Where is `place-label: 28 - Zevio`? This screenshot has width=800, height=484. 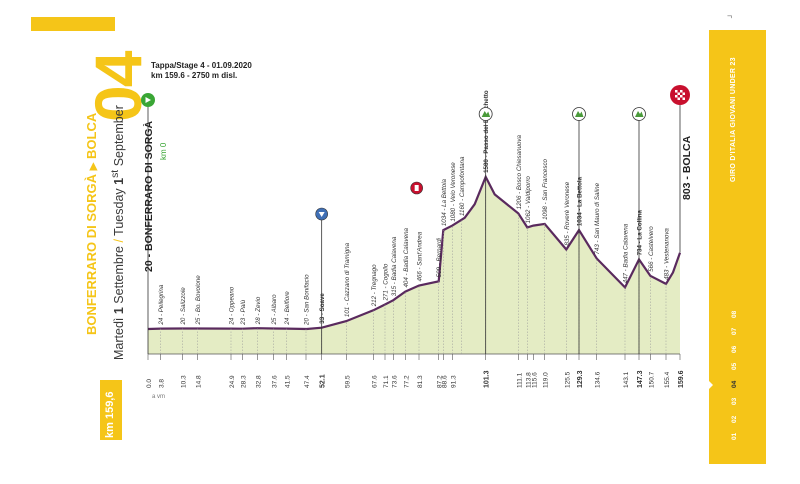 place-label: 28 - Zevio is located at coordinates (258, 310).